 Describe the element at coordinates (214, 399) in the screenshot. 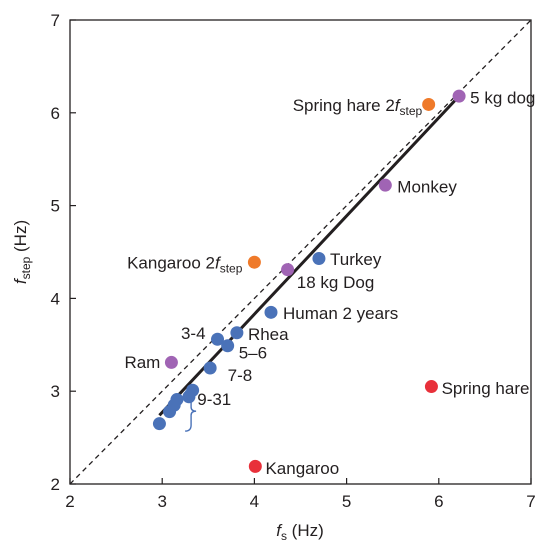

I see `point-label: 9-31` at that location.